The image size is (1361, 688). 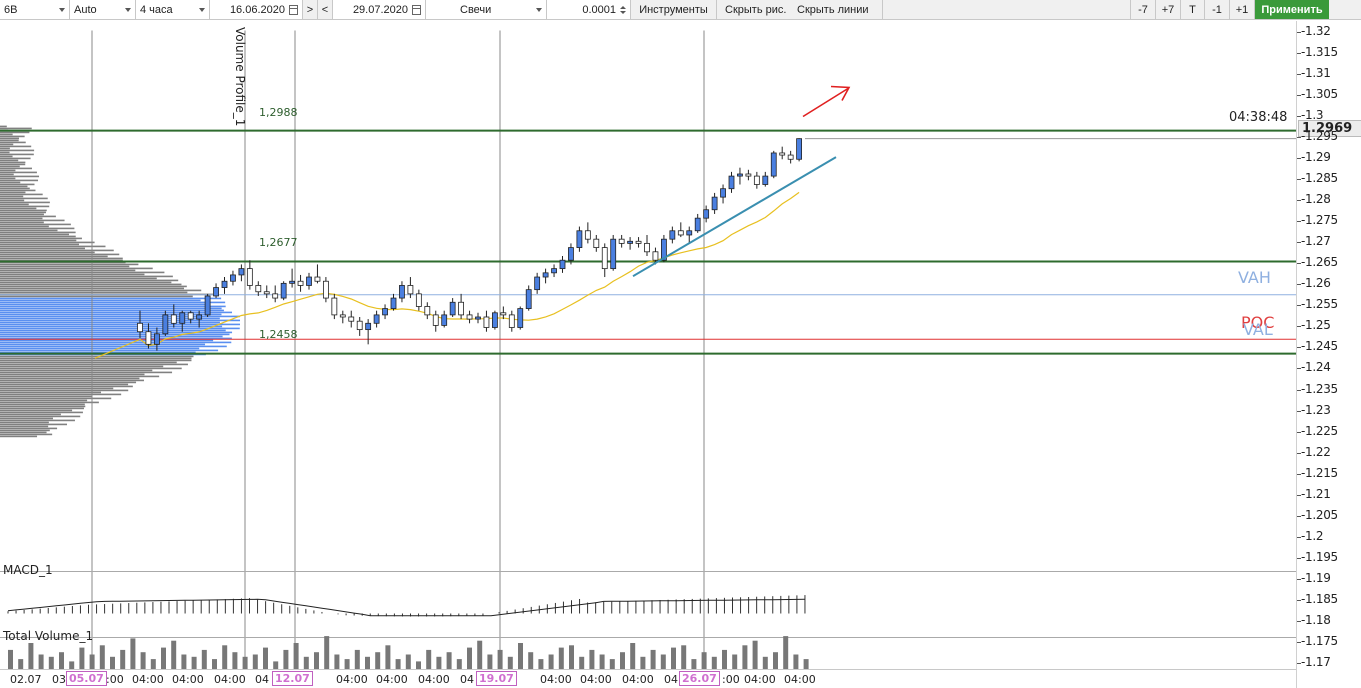 What do you see at coordinates (1217, 9) in the screenshot?
I see `minus1-button: -1` at bounding box center [1217, 9].